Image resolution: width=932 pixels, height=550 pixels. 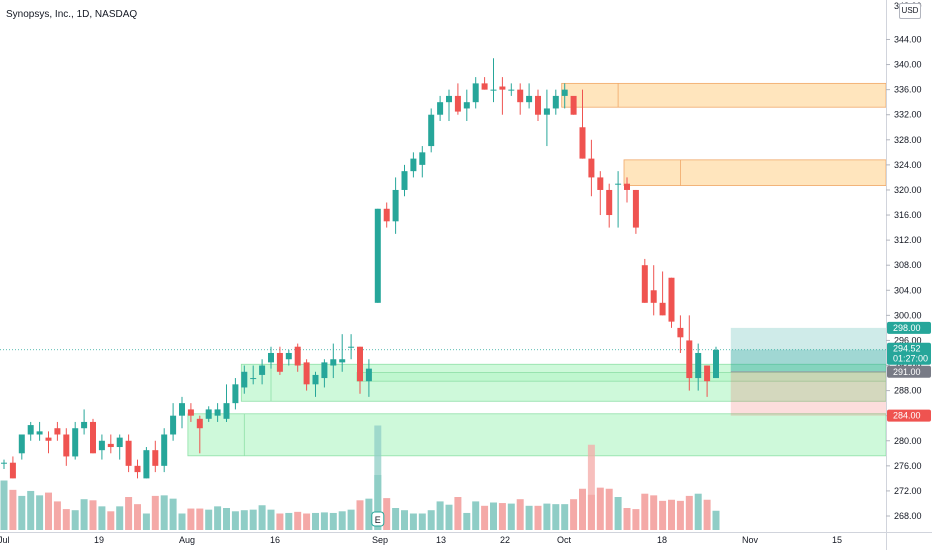 What do you see at coordinates (662, 540) in the screenshot?
I see `time-tick-label: 18` at bounding box center [662, 540].